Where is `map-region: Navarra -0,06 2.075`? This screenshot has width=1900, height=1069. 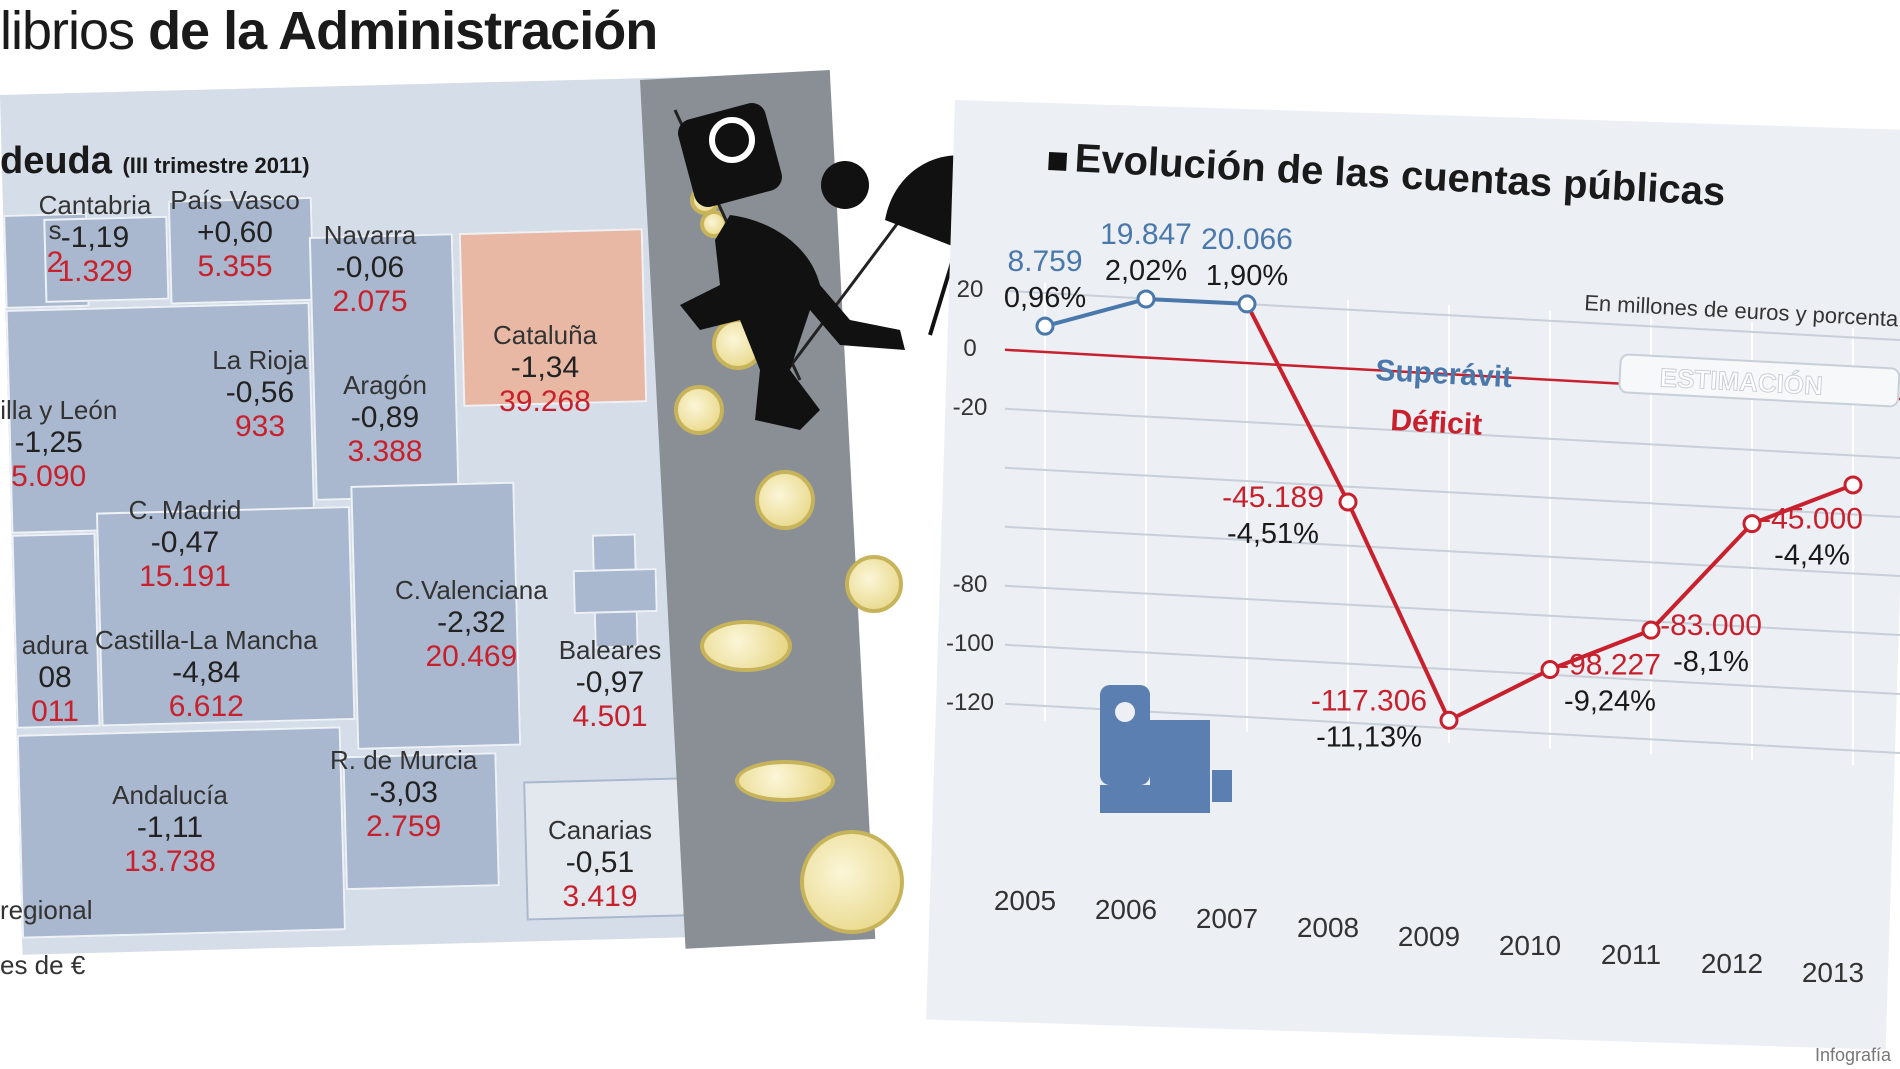
map-region: Navarra -0,06 2.075 is located at coordinates (370, 269).